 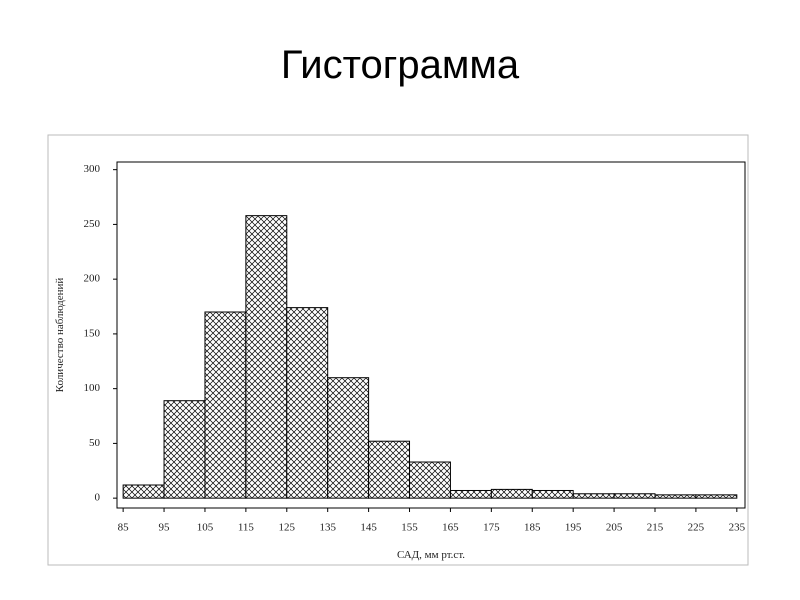 I want to click on x-axis-label: САД, мм рт.ст., so click(x=431, y=555).